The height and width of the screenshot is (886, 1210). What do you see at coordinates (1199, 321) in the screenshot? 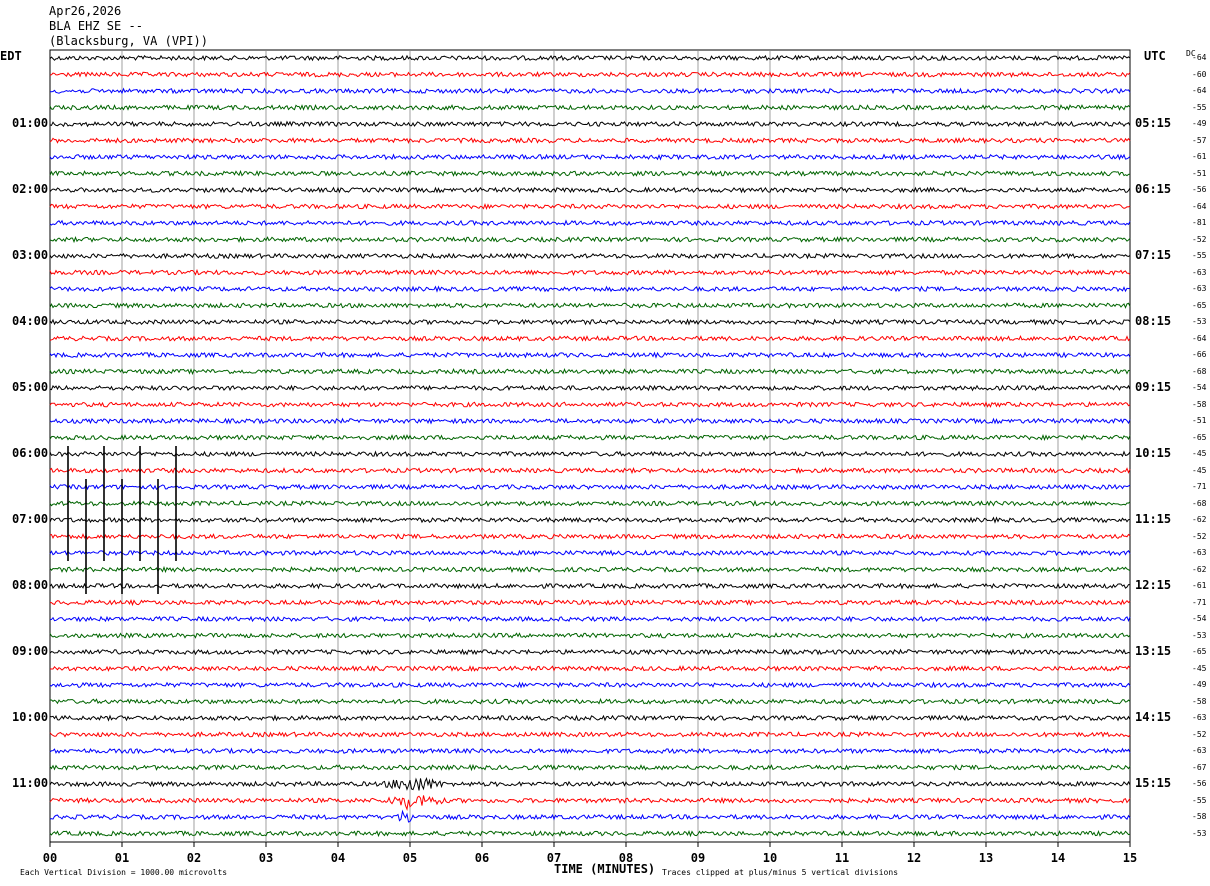
I see `dc-offset-label: -53` at bounding box center [1199, 321].